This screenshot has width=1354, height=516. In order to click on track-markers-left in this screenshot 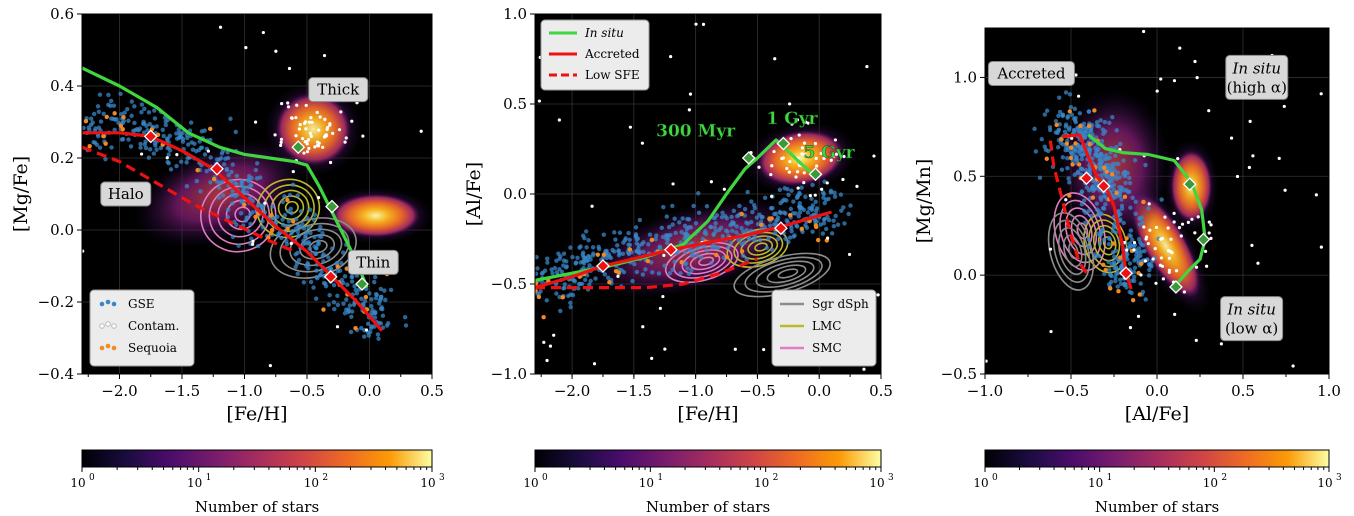, I will do `click(256, 210)`.